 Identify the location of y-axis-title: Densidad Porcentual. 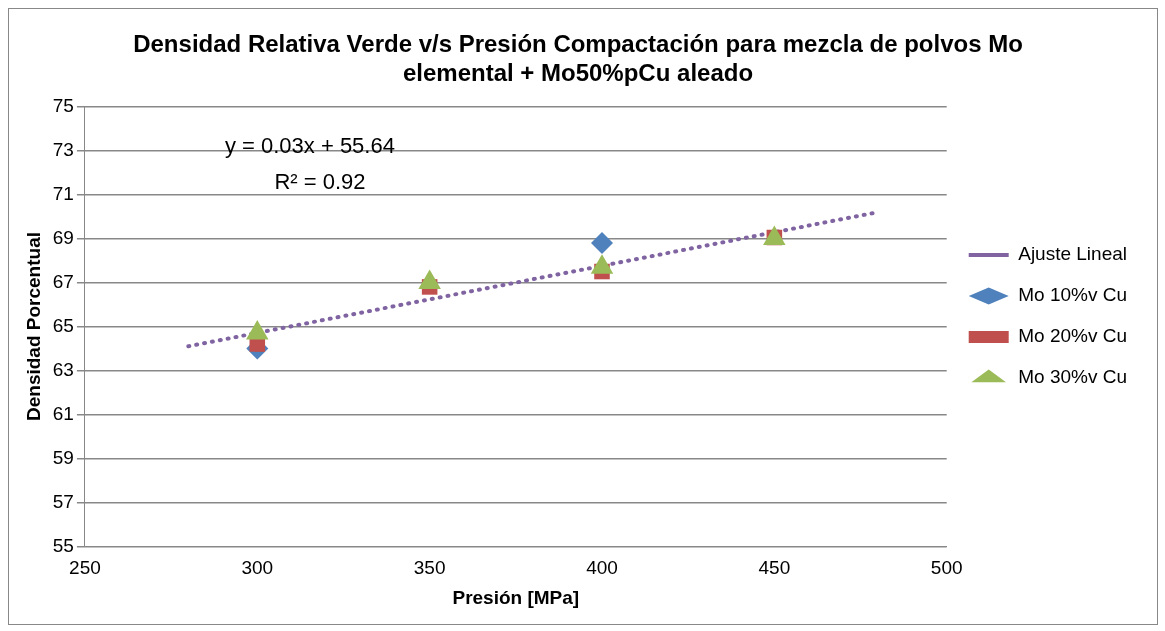
(33, 326).